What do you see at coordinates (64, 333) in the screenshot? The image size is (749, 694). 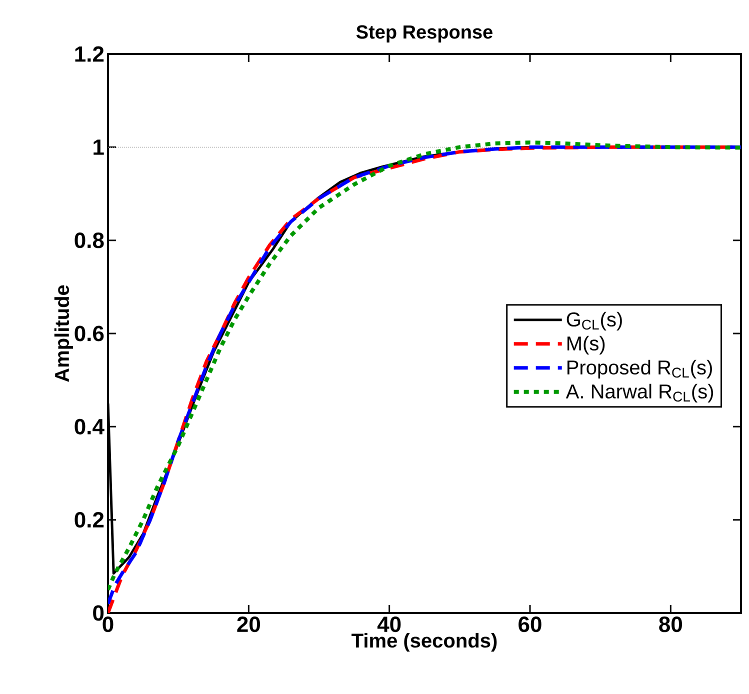 I see `y-axis-title: Amplitude` at bounding box center [64, 333].